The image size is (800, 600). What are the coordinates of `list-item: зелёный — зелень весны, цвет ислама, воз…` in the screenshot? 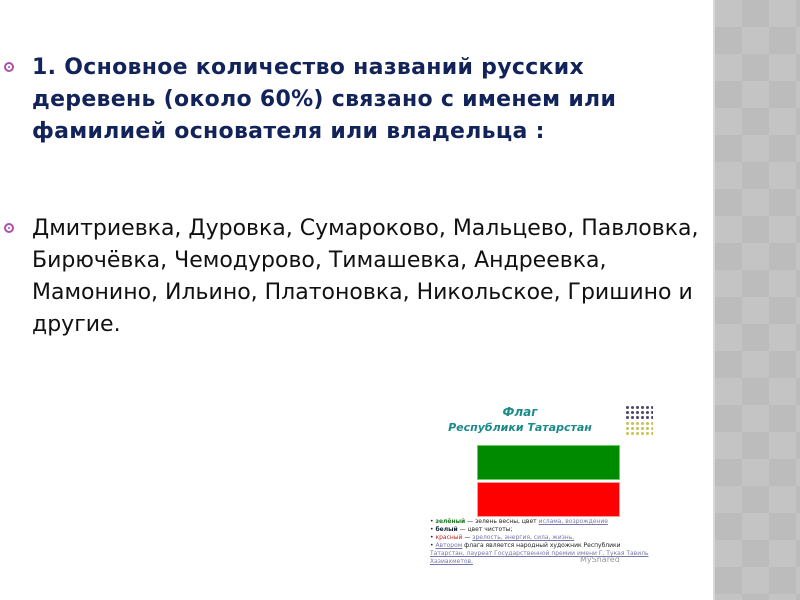 It's located at (542, 522).